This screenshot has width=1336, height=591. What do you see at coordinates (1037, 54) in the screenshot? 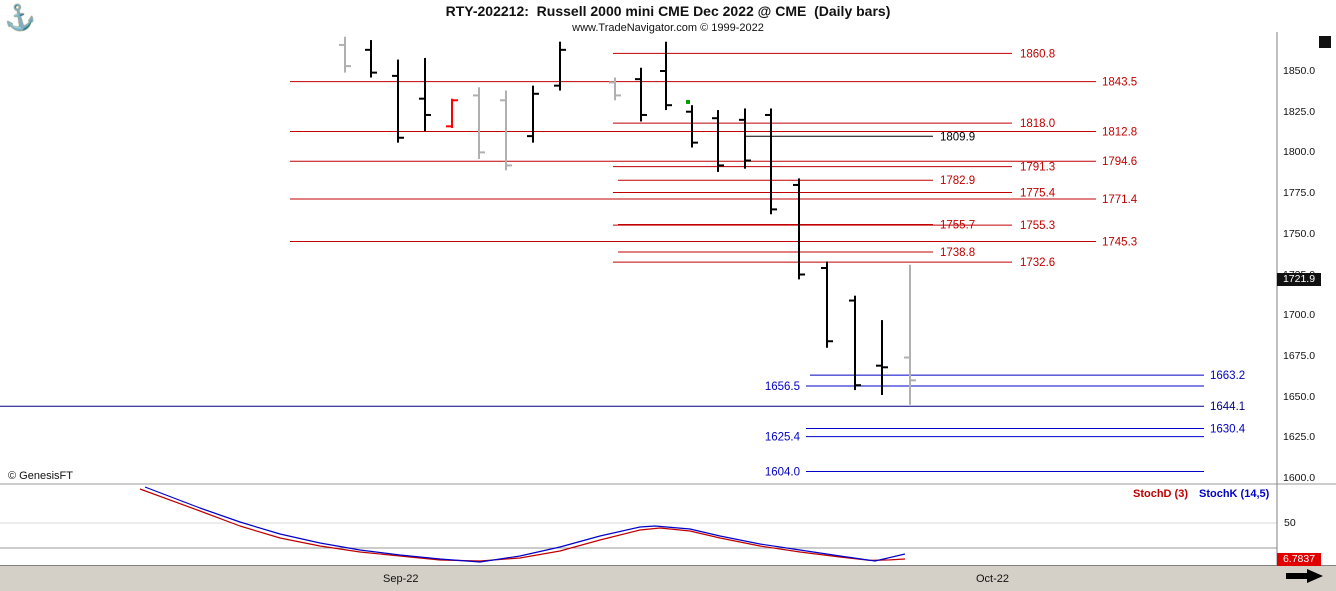
I see `price-level-label: 1860.8` at bounding box center [1037, 54].